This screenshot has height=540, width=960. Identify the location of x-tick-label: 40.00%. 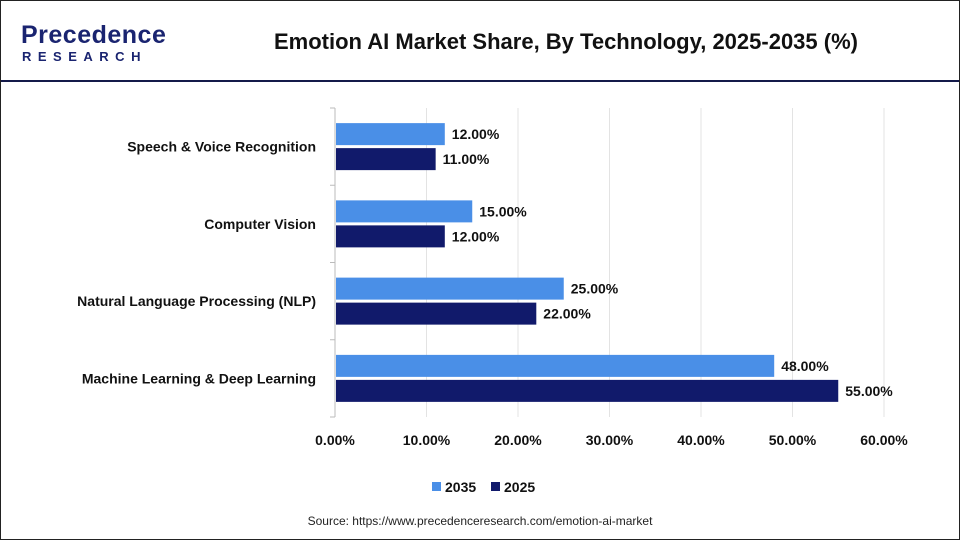
(701, 440).